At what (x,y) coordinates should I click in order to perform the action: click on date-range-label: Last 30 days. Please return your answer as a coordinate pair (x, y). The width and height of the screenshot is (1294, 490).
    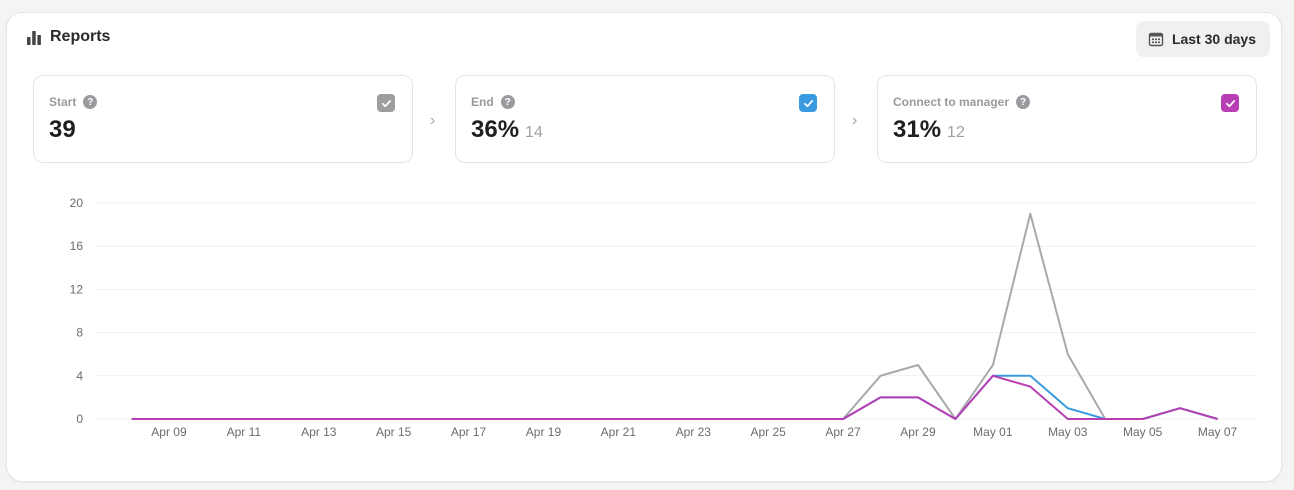
    Looking at the image, I should click on (1213, 39).